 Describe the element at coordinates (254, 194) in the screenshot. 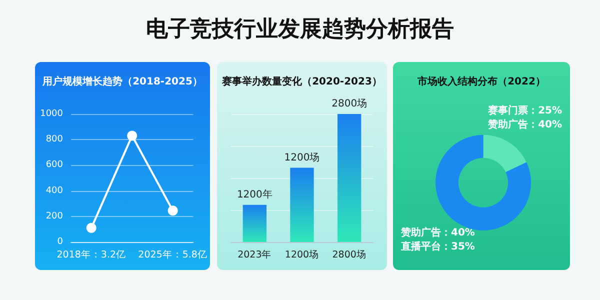

I see `text: 1200年` at that location.